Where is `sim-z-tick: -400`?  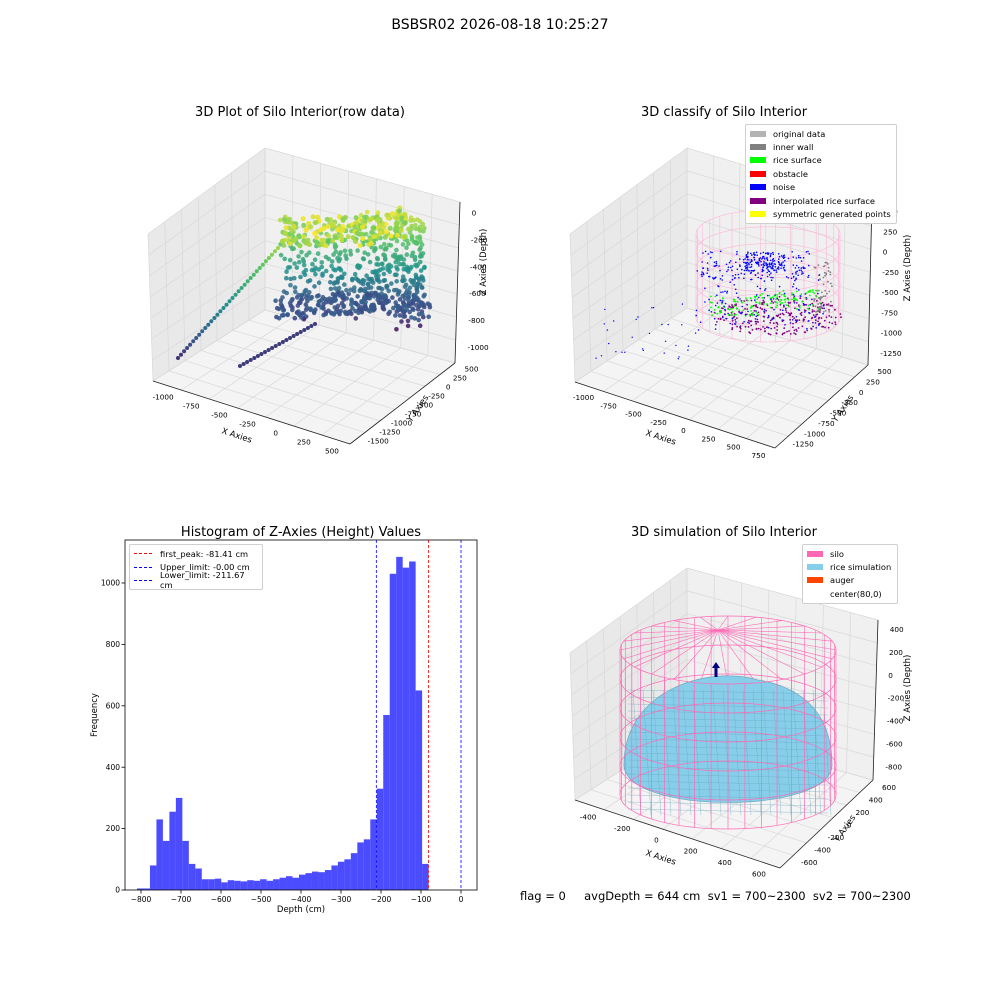 sim-z-tick: -400 is located at coordinates (895, 721).